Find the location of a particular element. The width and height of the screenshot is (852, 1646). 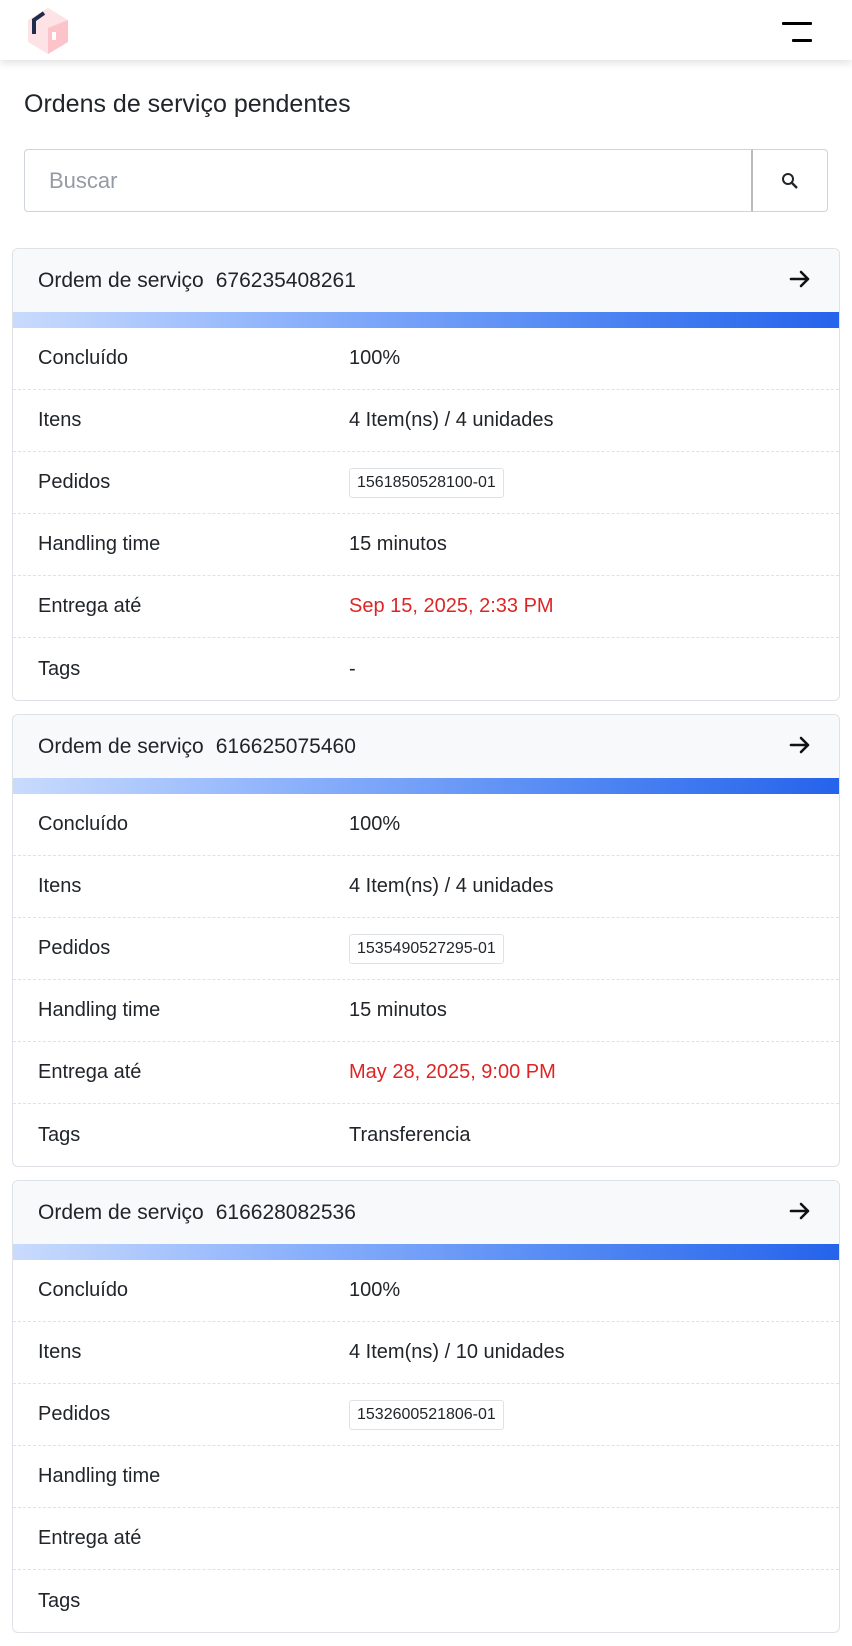

row-tags: Tags is located at coordinates (426, 1601).